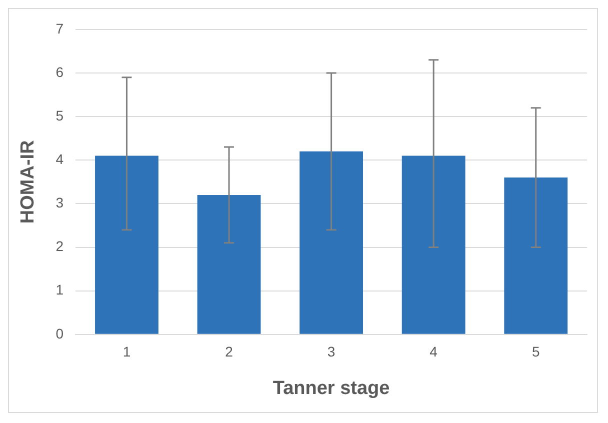 This screenshot has width=608, height=423. What do you see at coordinates (331, 352) in the screenshot?
I see `x-tick-label: 3` at bounding box center [331, 352].